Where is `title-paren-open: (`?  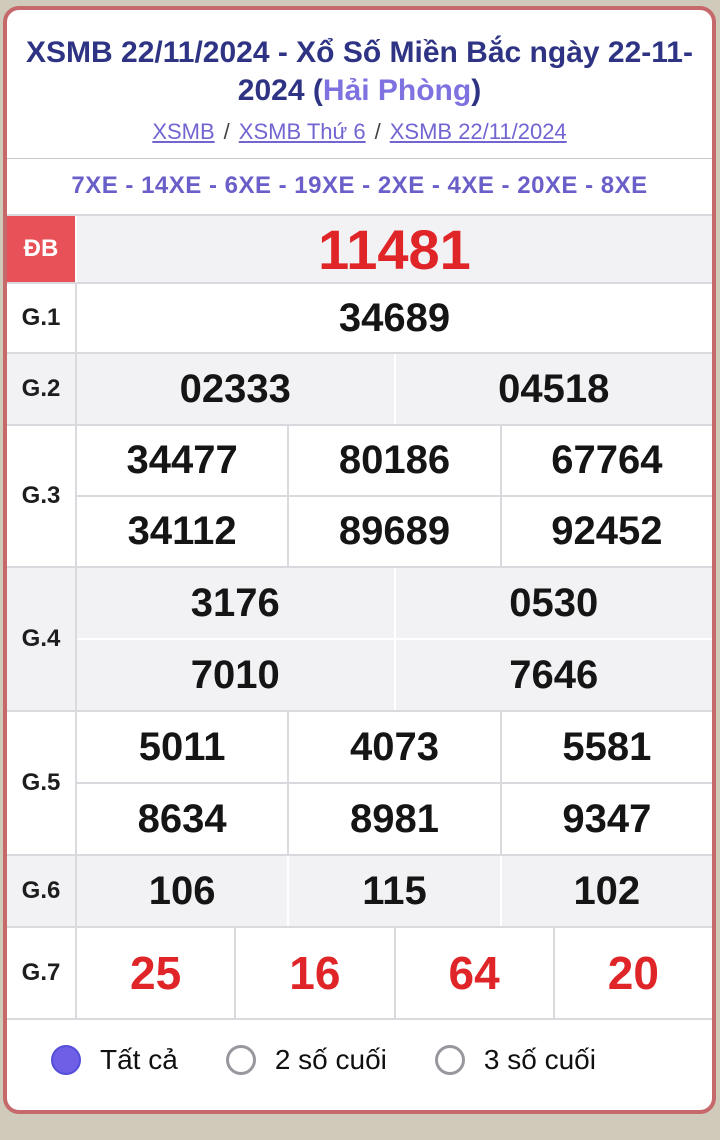
title-paren-open: ( is located at coordinates (313, 90).